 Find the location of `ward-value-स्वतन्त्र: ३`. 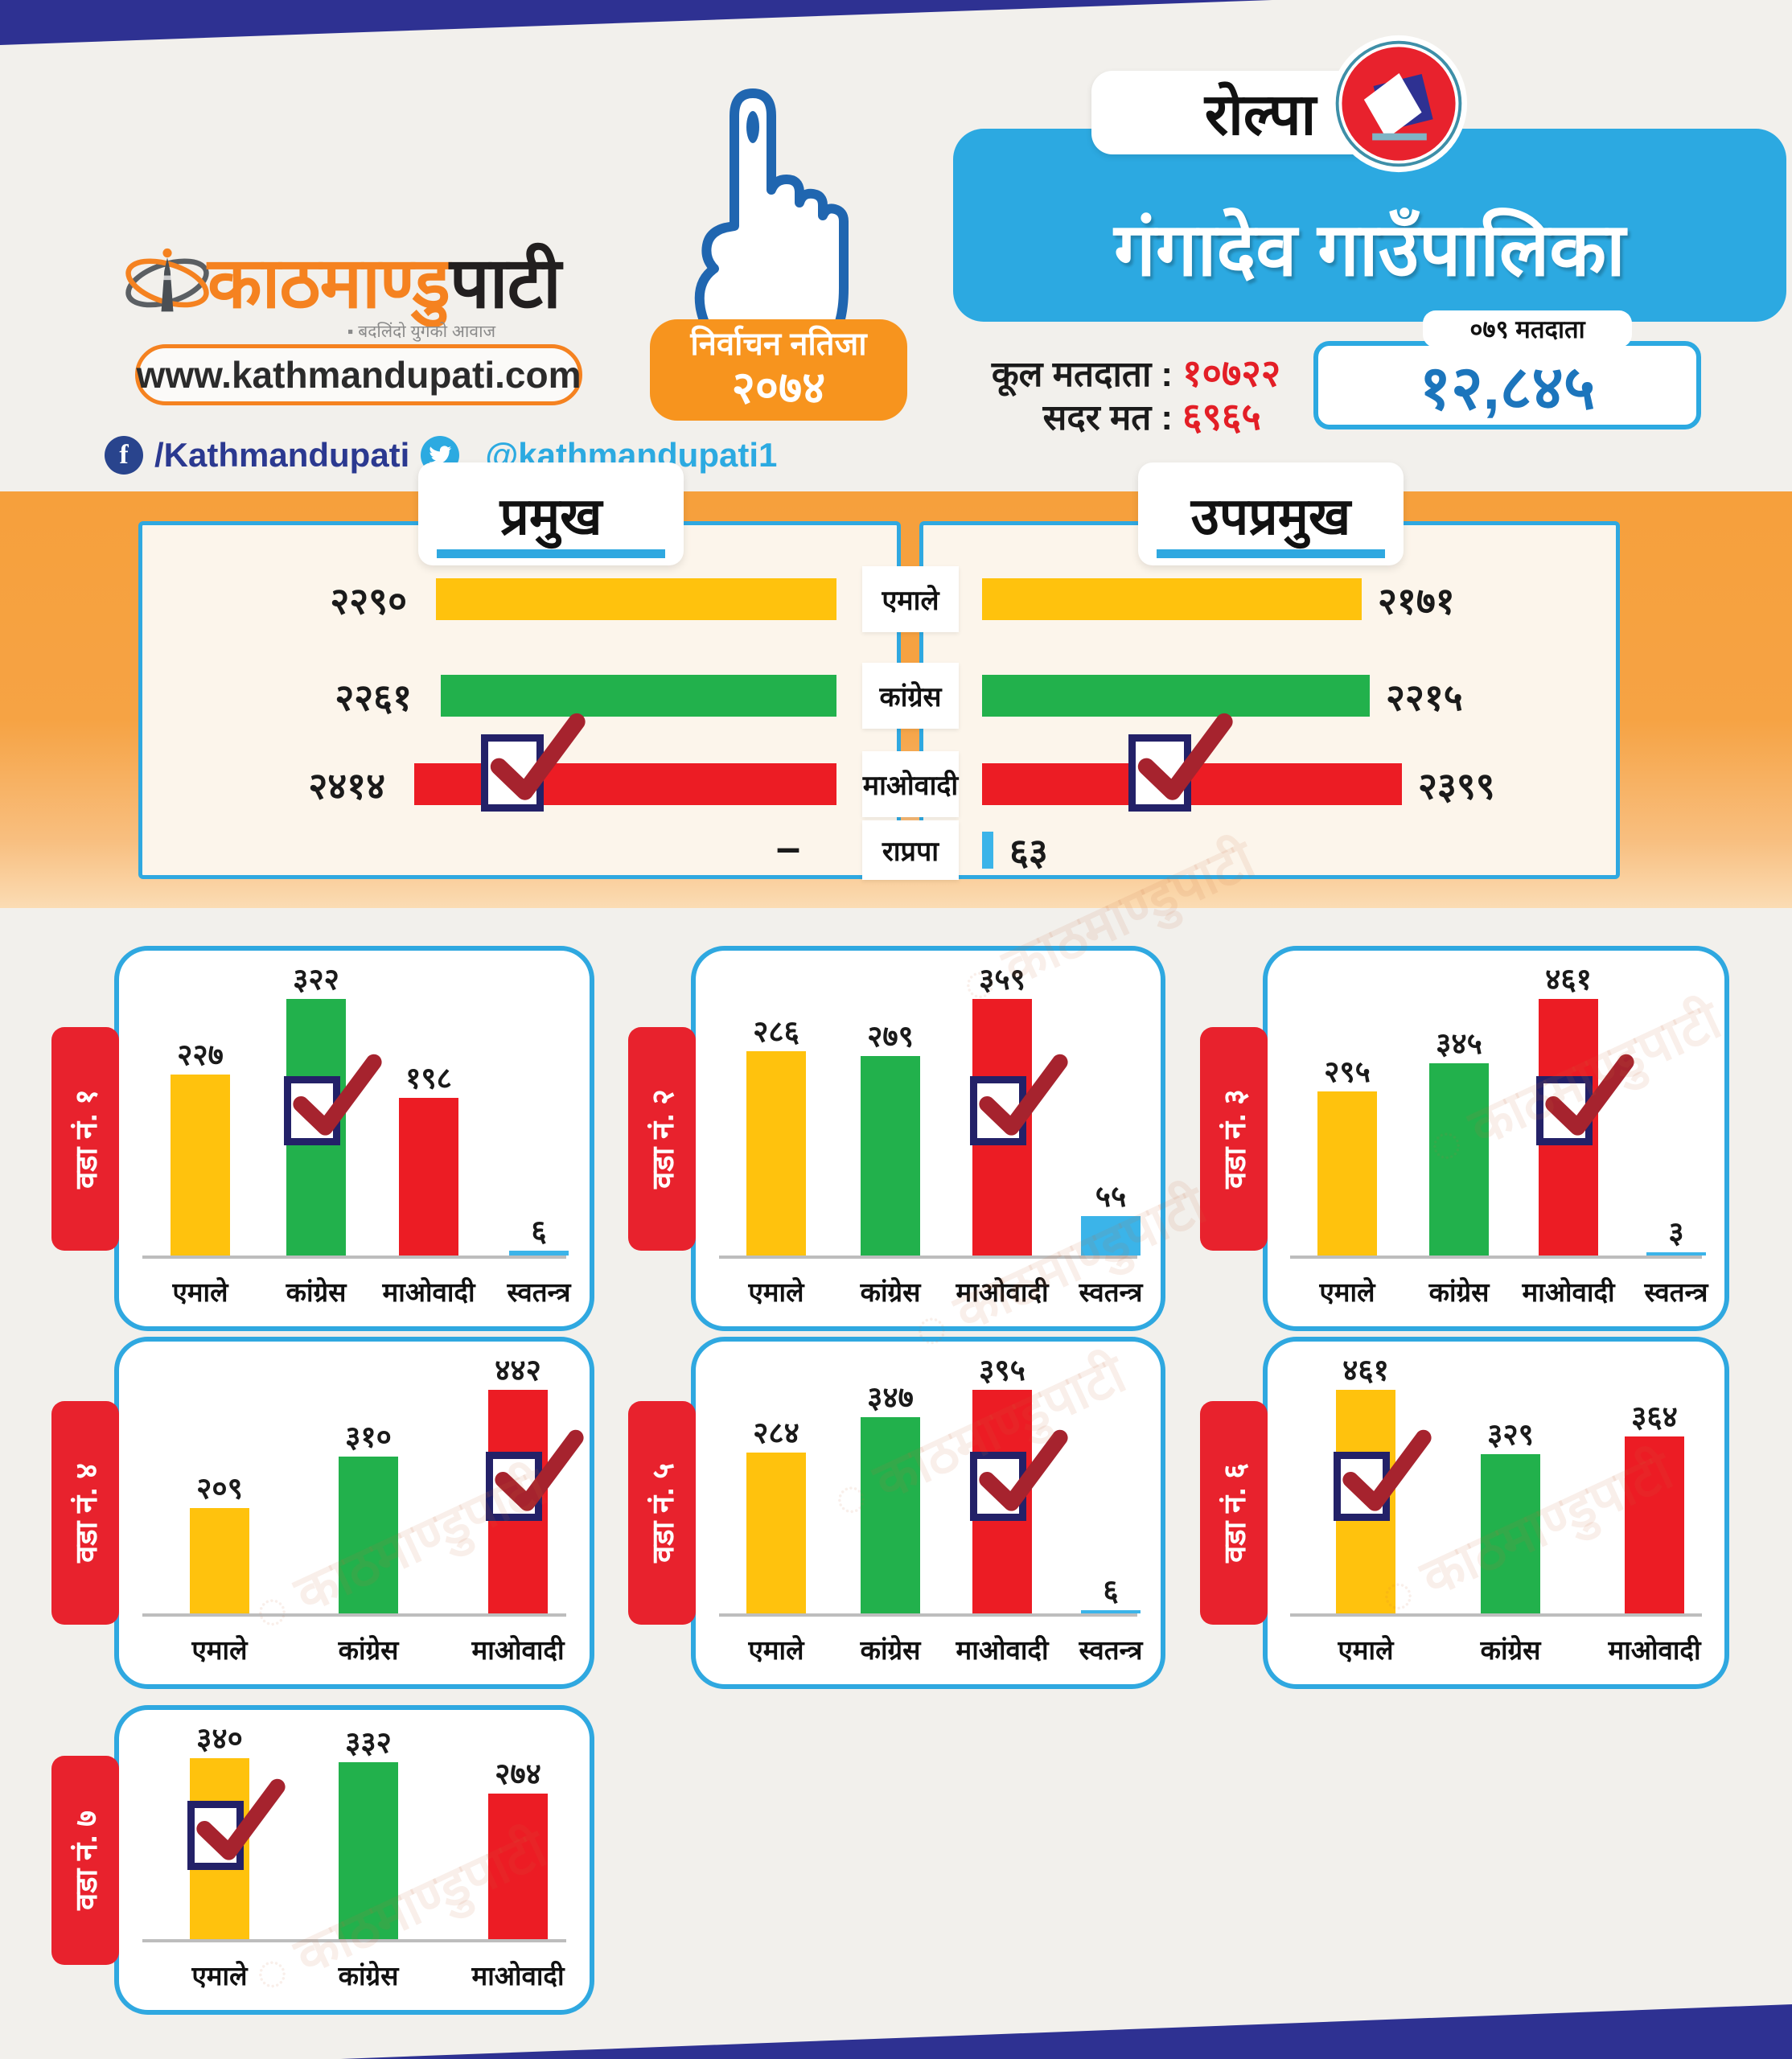

ward-value-स्वतन्त्र: ३ is located at coordinates (1676, 1232).